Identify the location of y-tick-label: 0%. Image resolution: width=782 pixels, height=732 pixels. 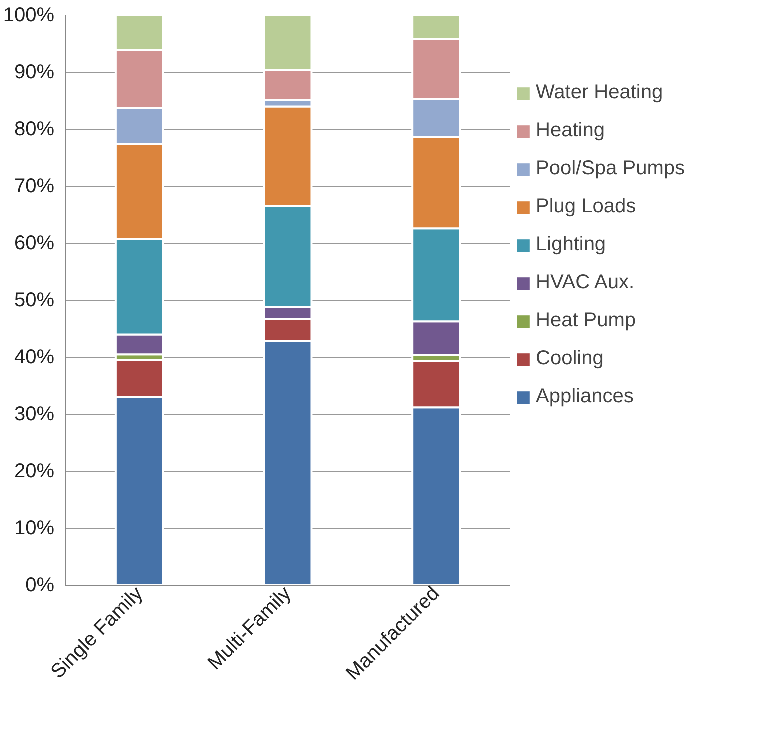
(40, 585).